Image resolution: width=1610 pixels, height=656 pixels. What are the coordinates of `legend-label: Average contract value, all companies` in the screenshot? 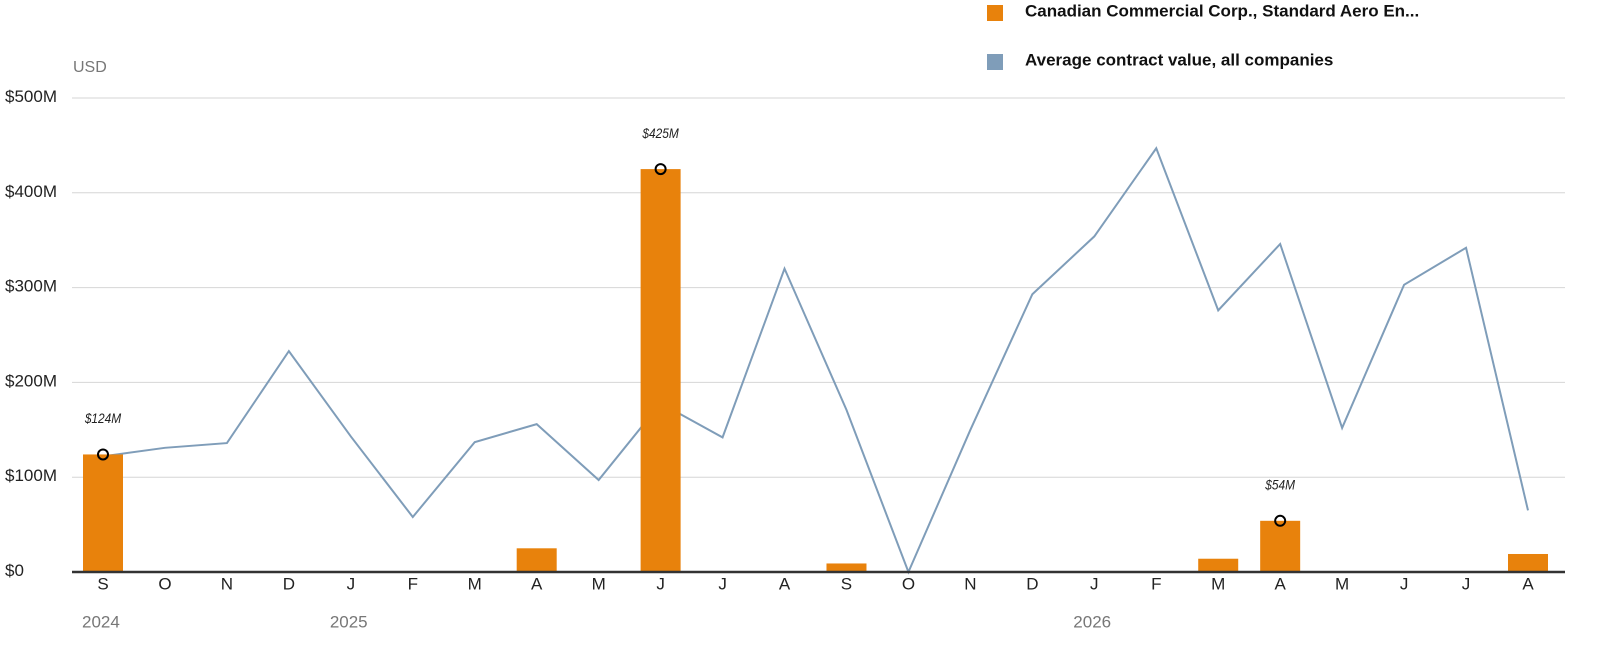 It's located at (1179, 59).